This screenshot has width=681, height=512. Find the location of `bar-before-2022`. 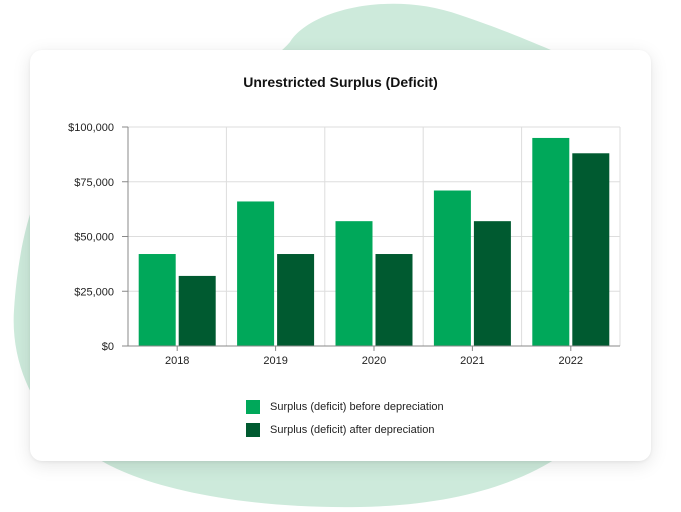

bar-before-2022 is located at coordinates (551, 241).